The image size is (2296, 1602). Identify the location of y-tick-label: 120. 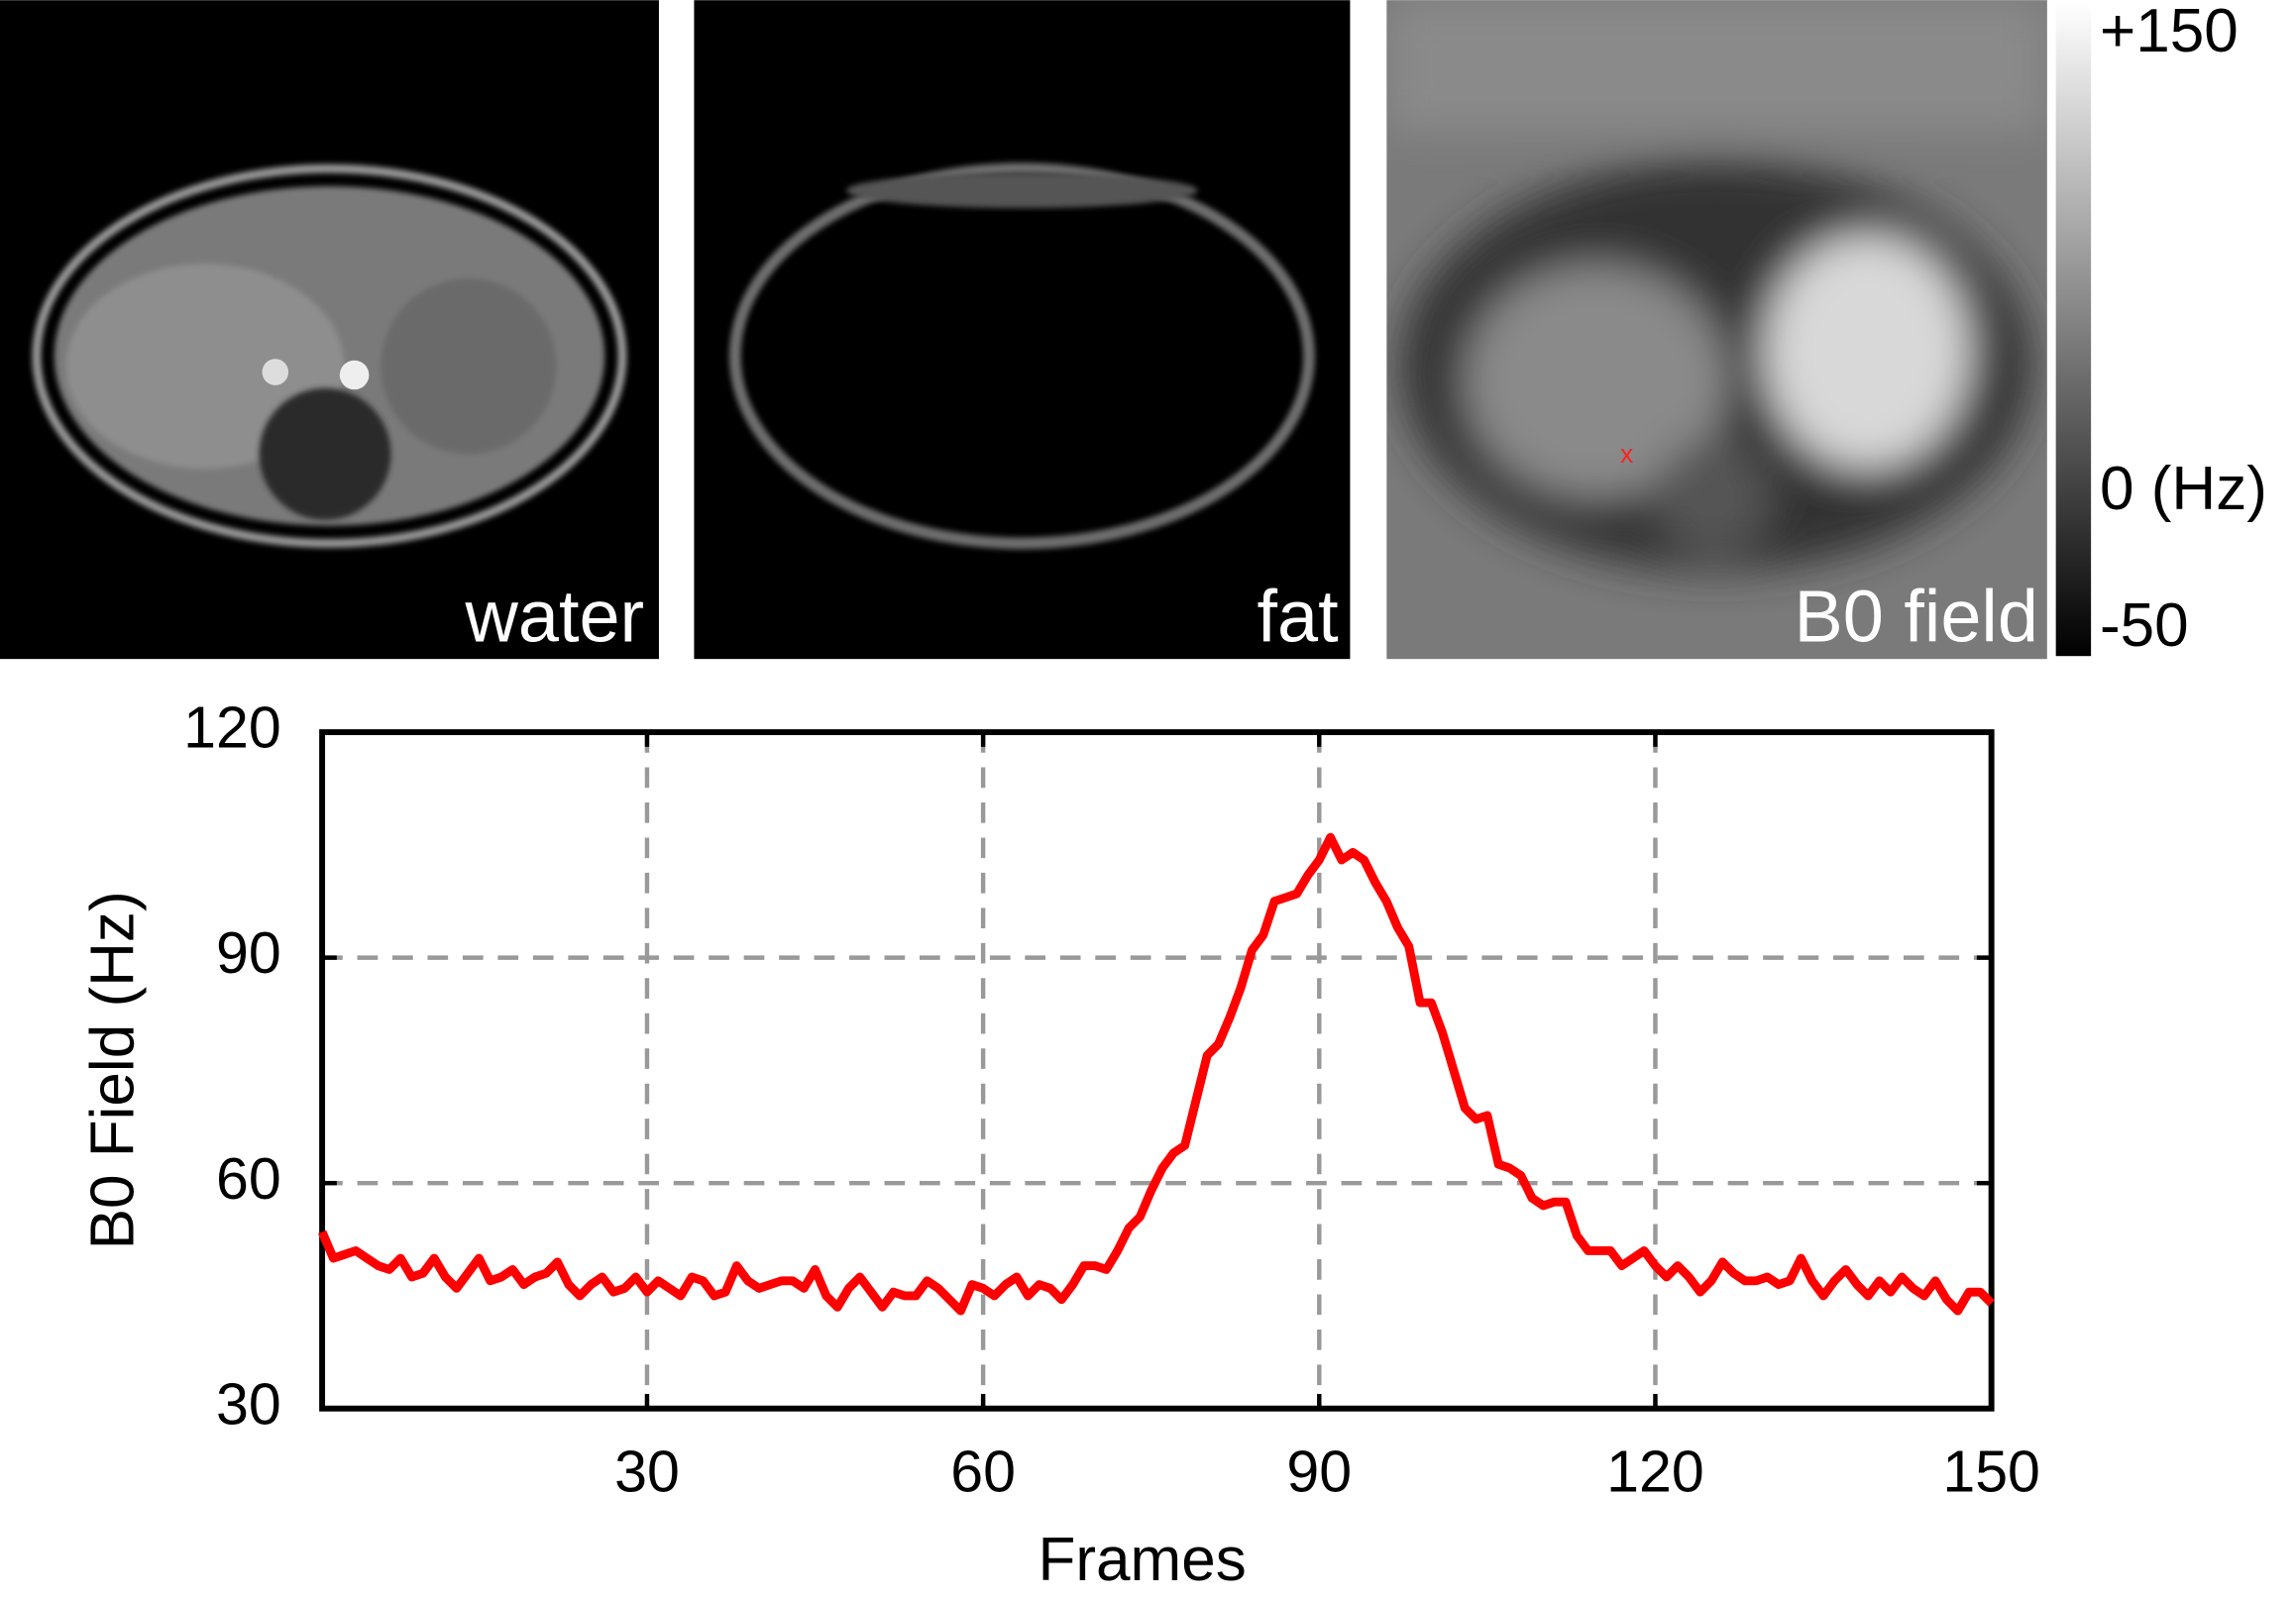
(232, 727).